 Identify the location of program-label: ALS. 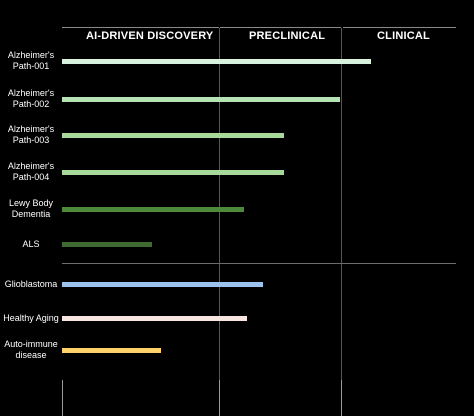
(31, 244).